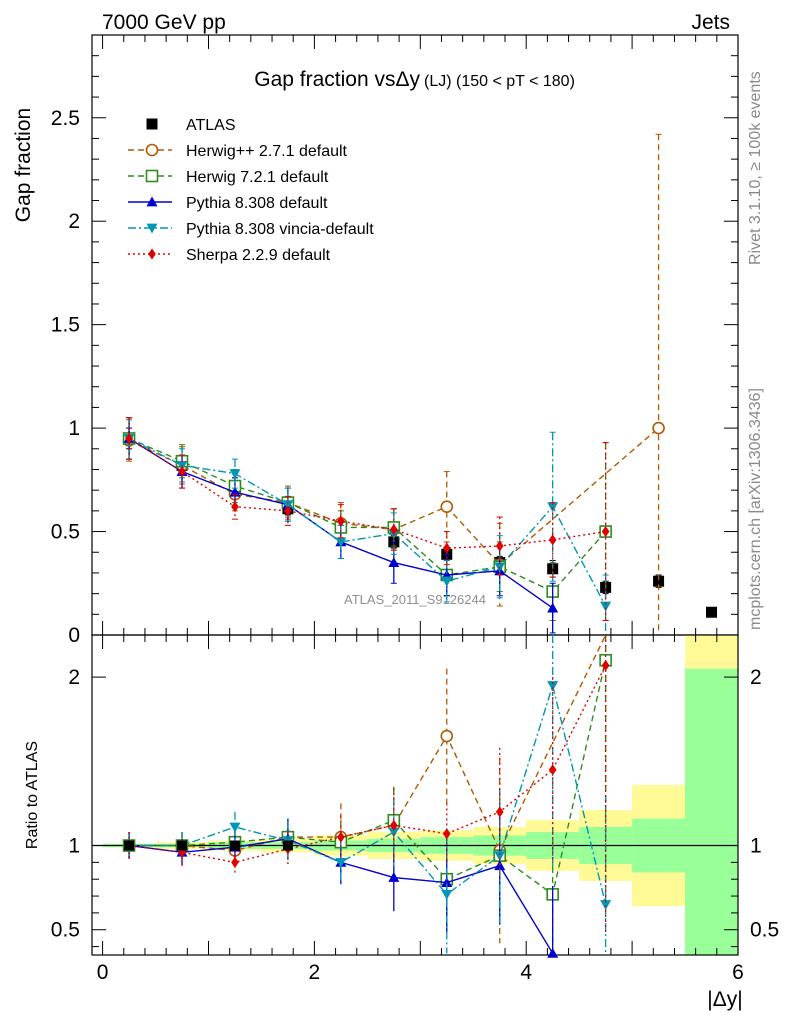 The height and width of the screenshot is (1024, 786). I want to click on y-tick-label-right: 0.5, so click(764, 930).